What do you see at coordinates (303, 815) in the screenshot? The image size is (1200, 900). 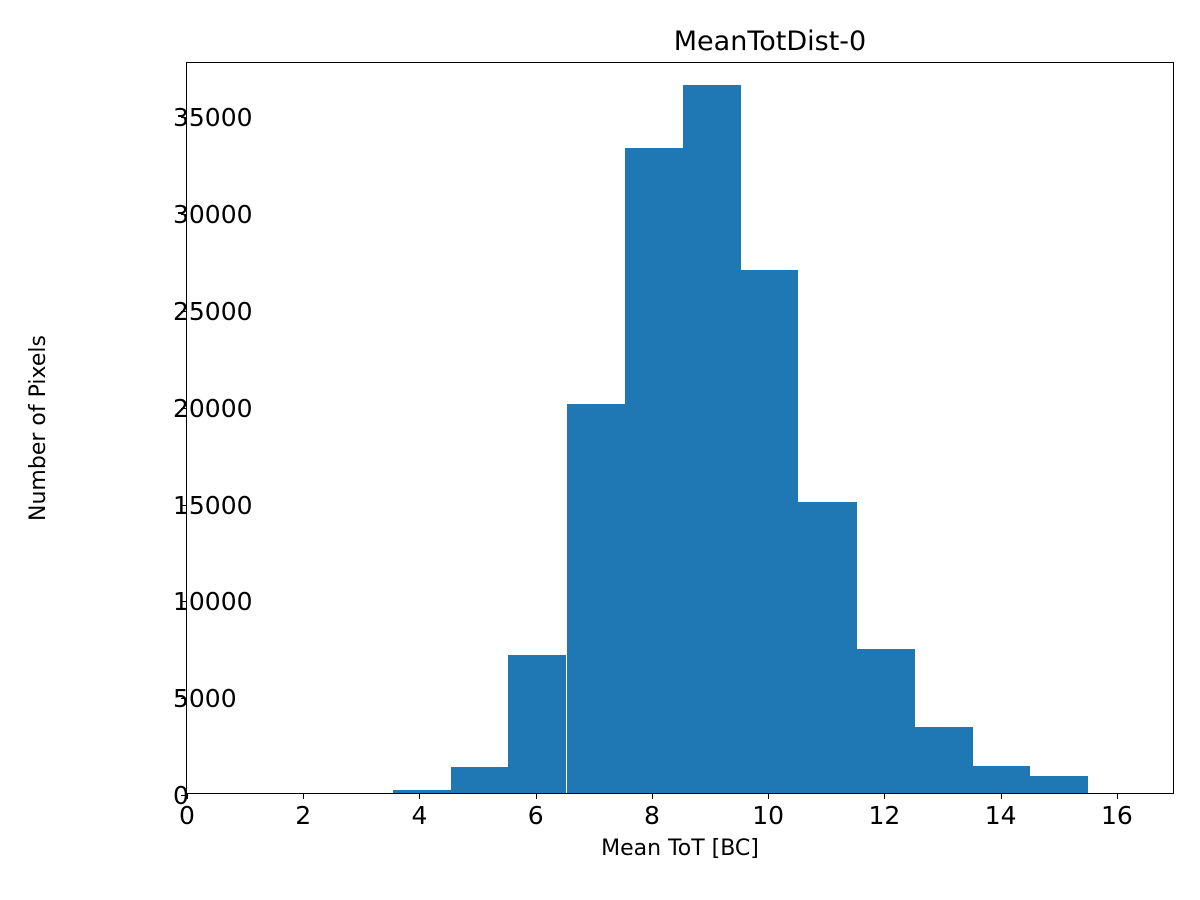 I see `x-tick-label: 2` at bounding box center [303, 815].